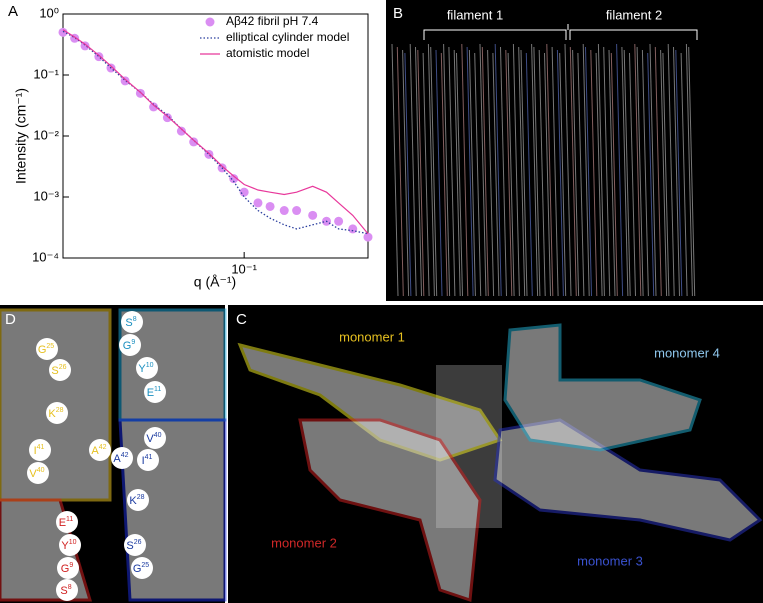  I want to click on residue-label: S8, so click(65, 590).